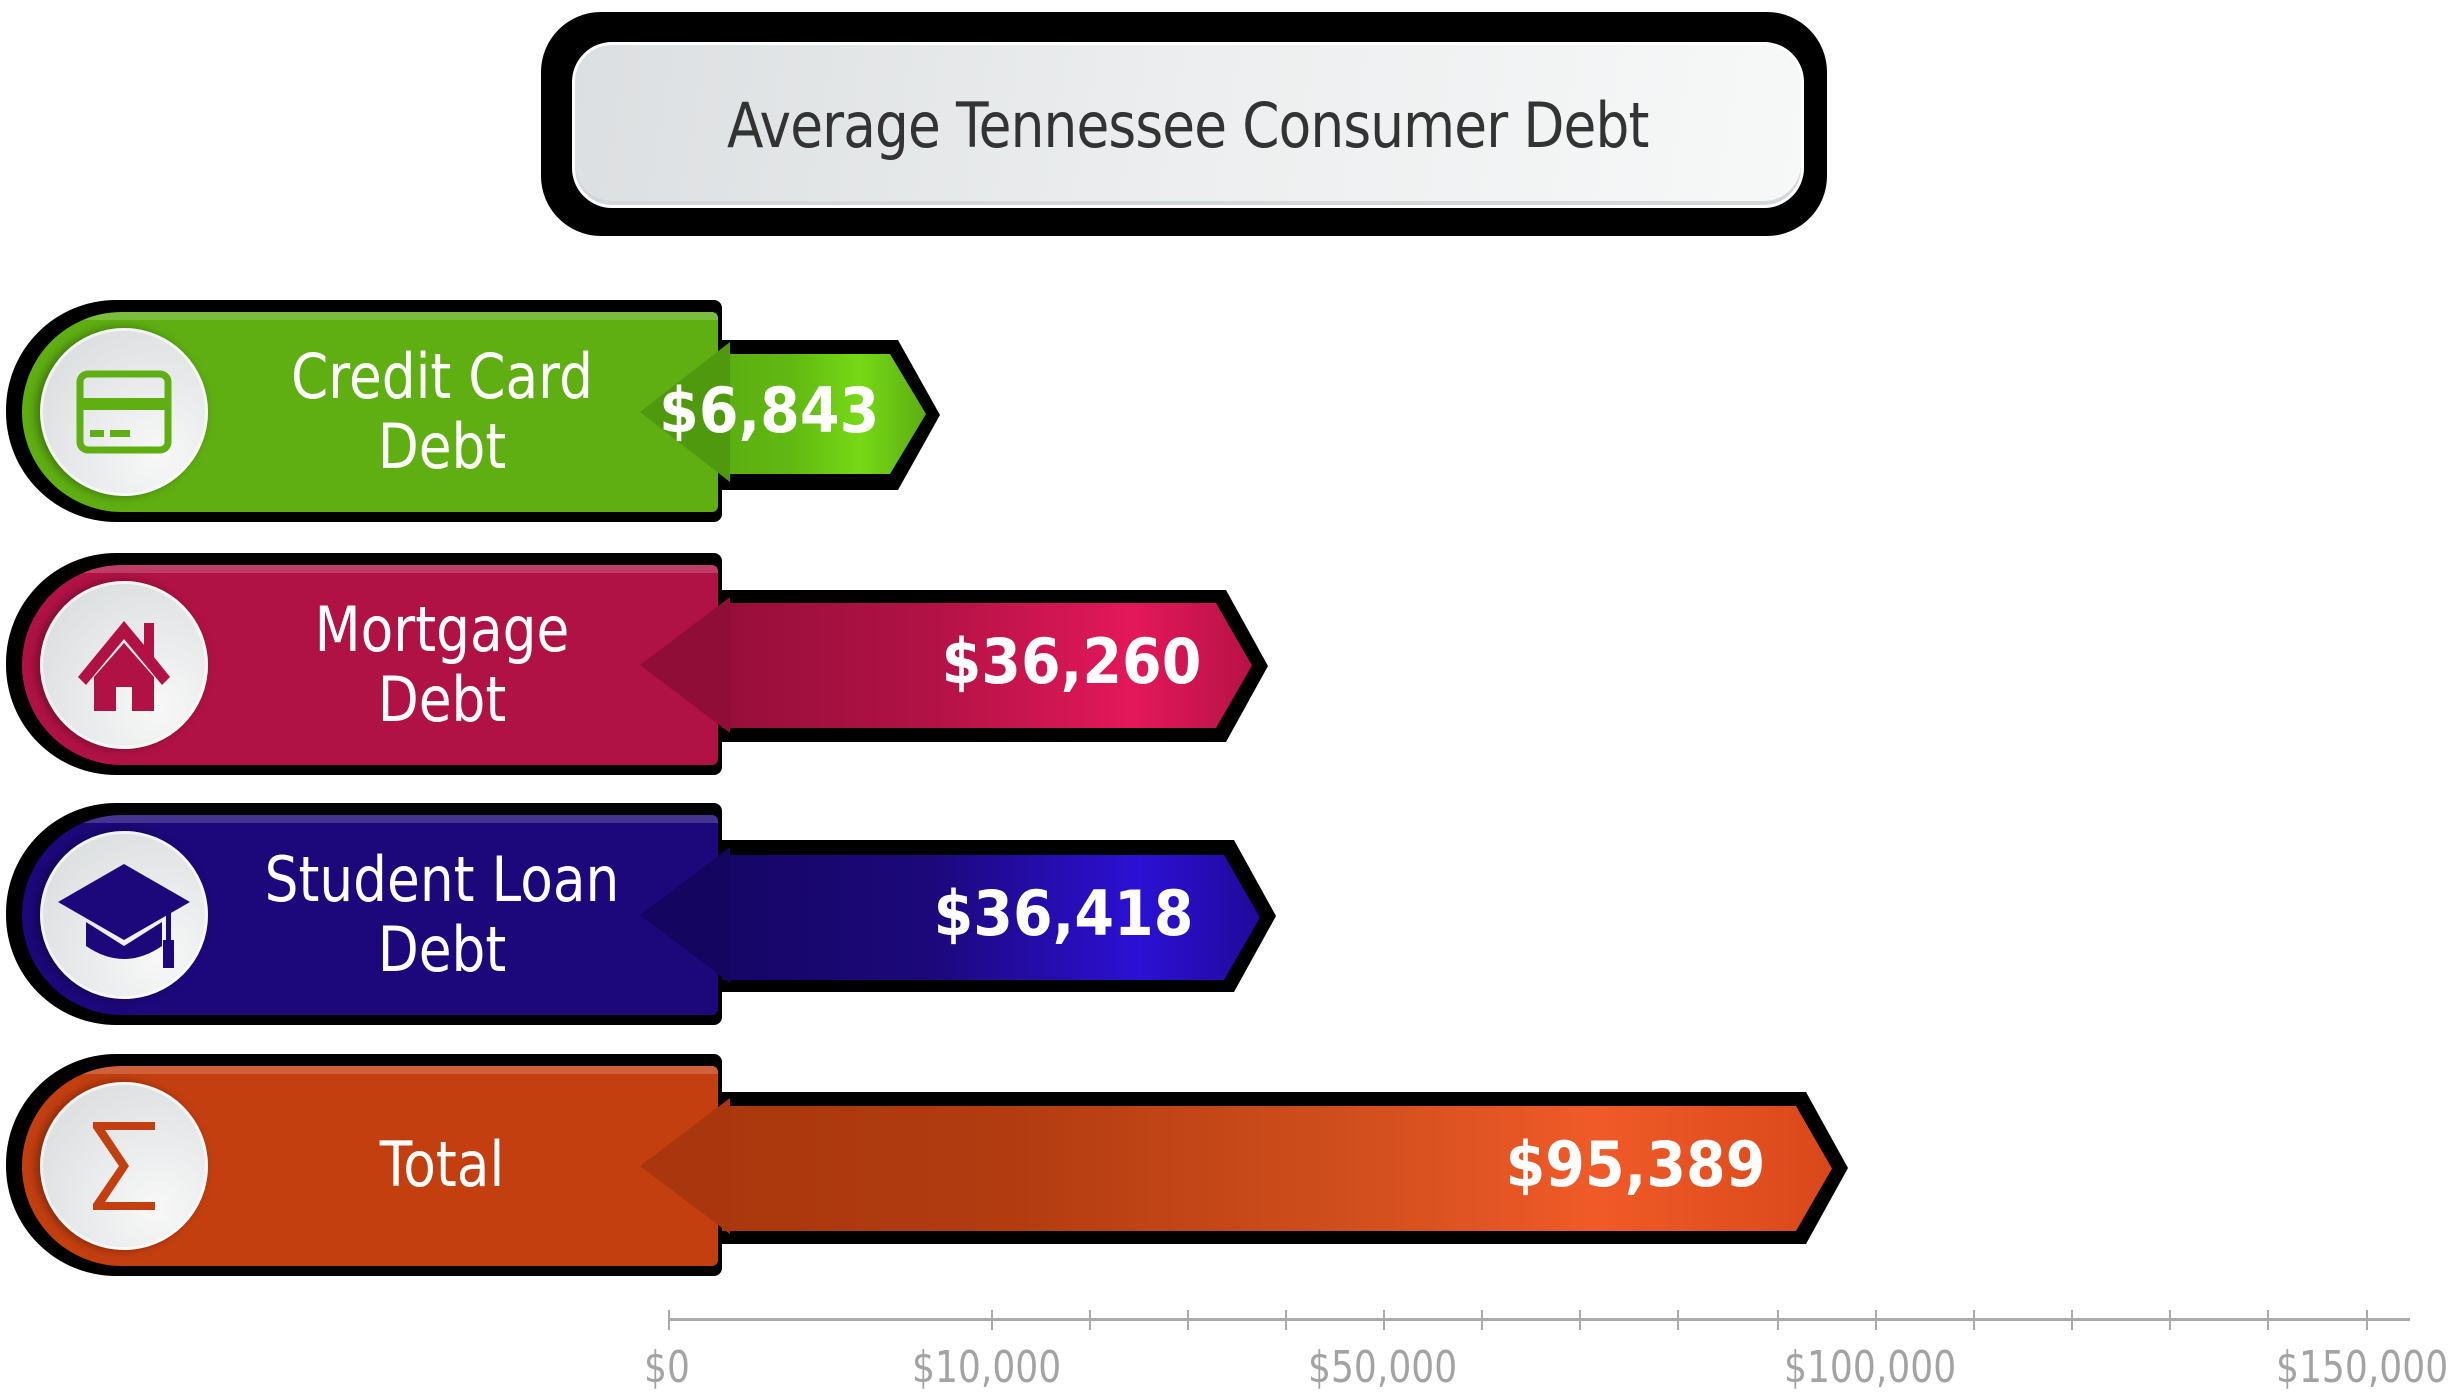 Image resolution: width=2459 pixels, height=1398 pixels. I want to click on category-tab-student-loan: Student Loan Debt, so click(370, 915).